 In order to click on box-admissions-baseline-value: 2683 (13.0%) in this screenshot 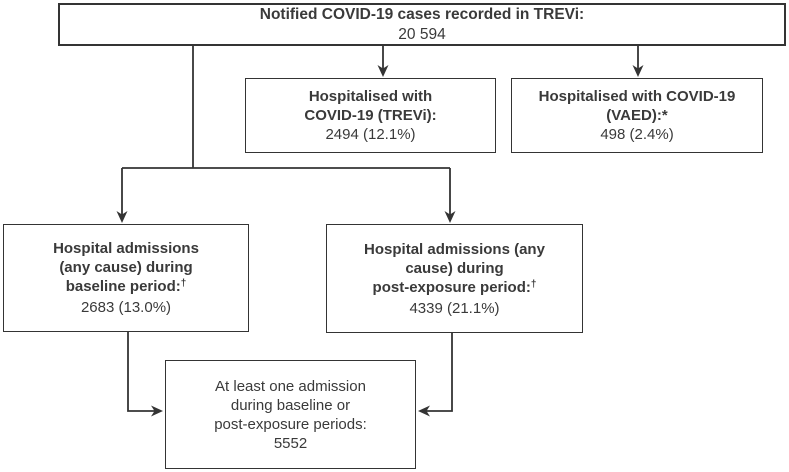, I will do `click(126, 307)`.